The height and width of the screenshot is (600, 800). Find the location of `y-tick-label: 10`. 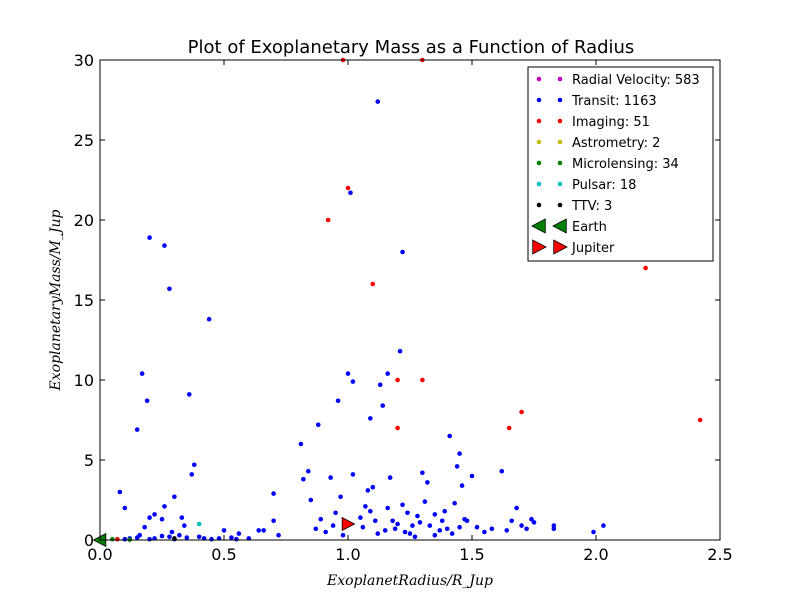

y-tick-label: 10 is located at coordinates (84, 380).